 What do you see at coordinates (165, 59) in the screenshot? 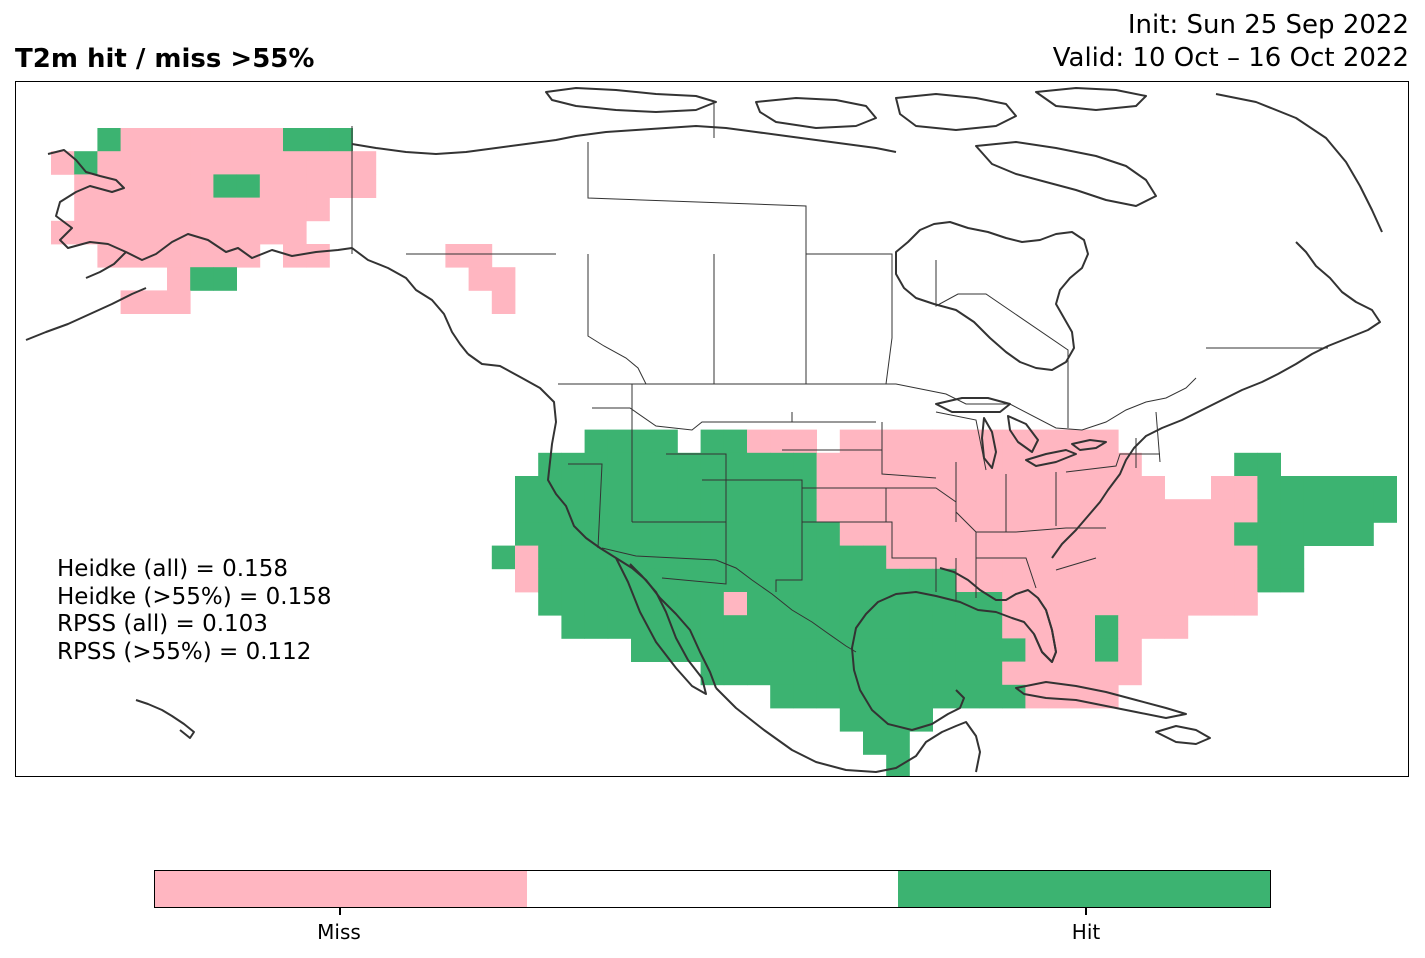
I see `map-title: T2m hit / miss >55%` at bounding box center [165, 59].